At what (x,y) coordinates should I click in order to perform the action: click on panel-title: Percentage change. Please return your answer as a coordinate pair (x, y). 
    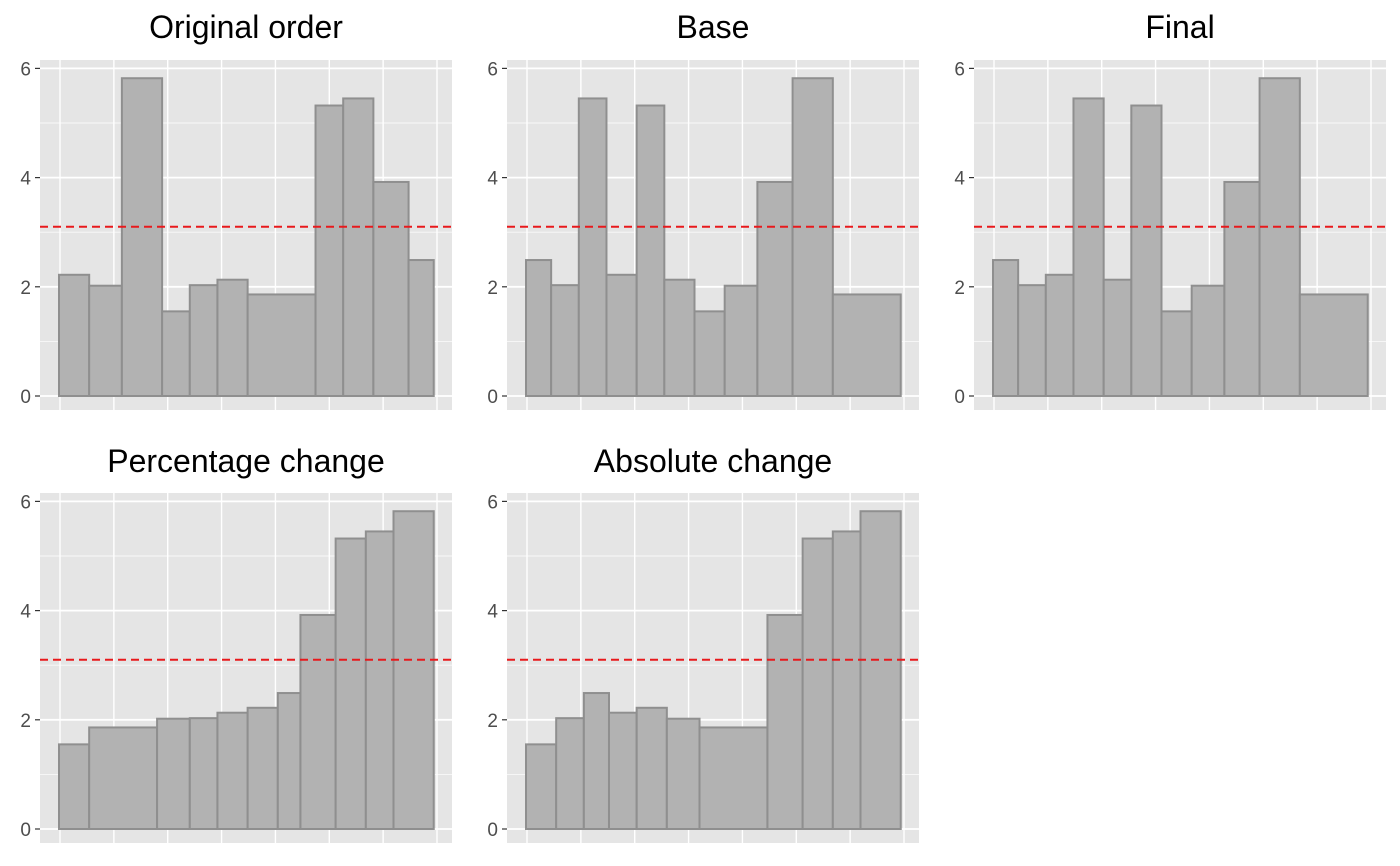
    Looking at the image, I should click on (246, 461).